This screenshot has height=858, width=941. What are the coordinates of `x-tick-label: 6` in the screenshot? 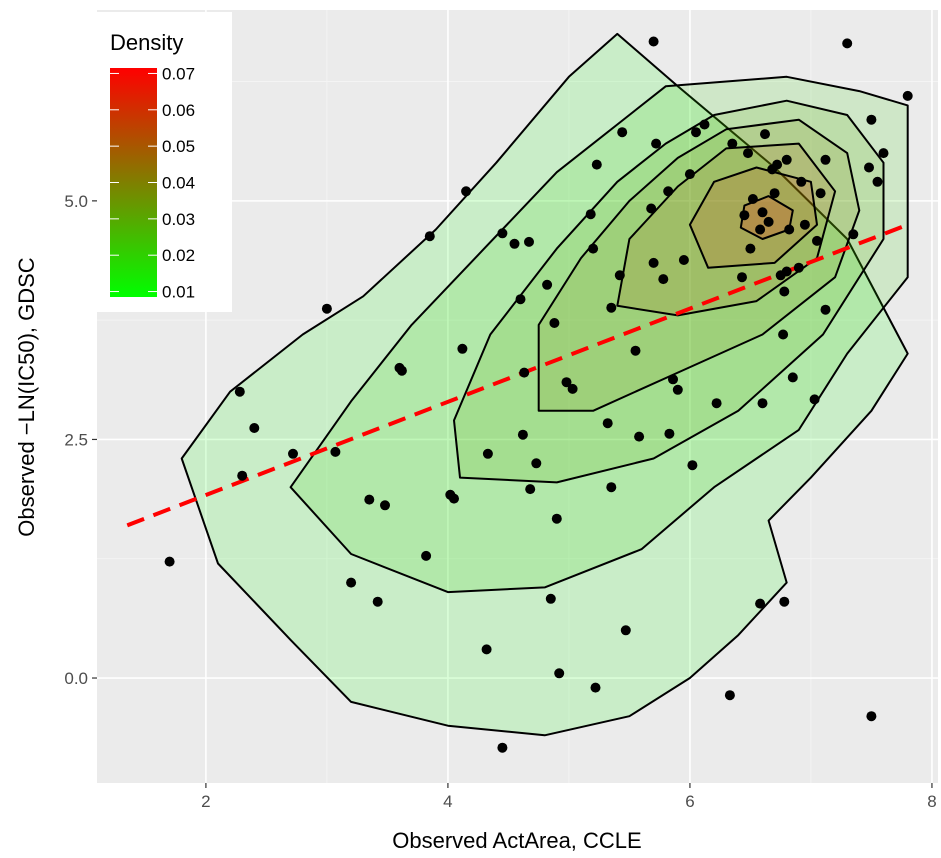 It's located at (689, 801).